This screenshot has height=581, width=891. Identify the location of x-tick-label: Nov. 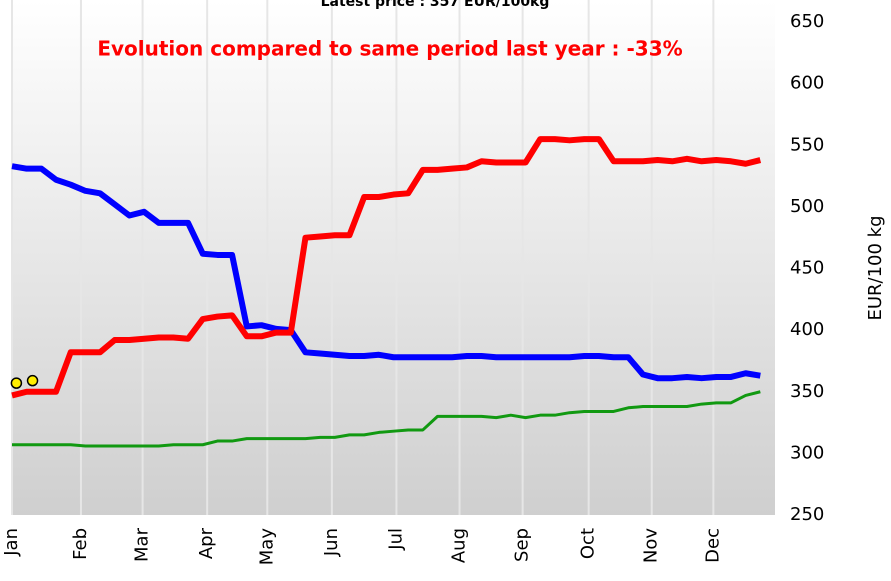
(651, 545).